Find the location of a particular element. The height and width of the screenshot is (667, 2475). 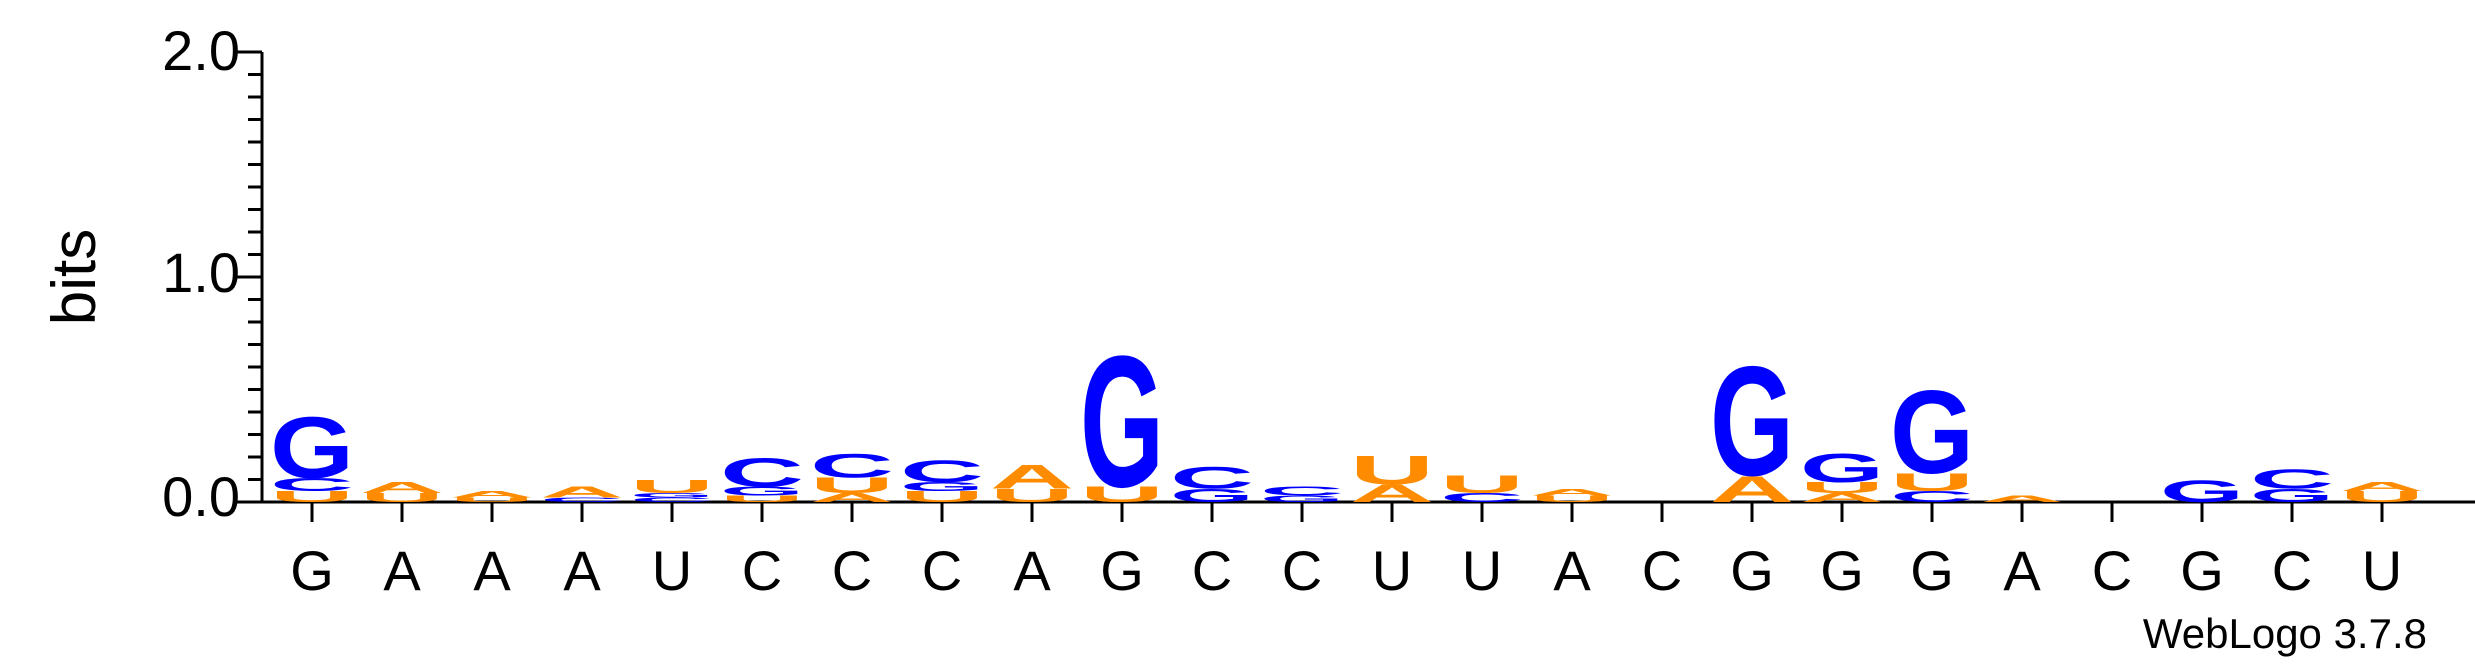

y-axis: 0.0 1.0 2.0 bits is located at coordinates (152, 273).